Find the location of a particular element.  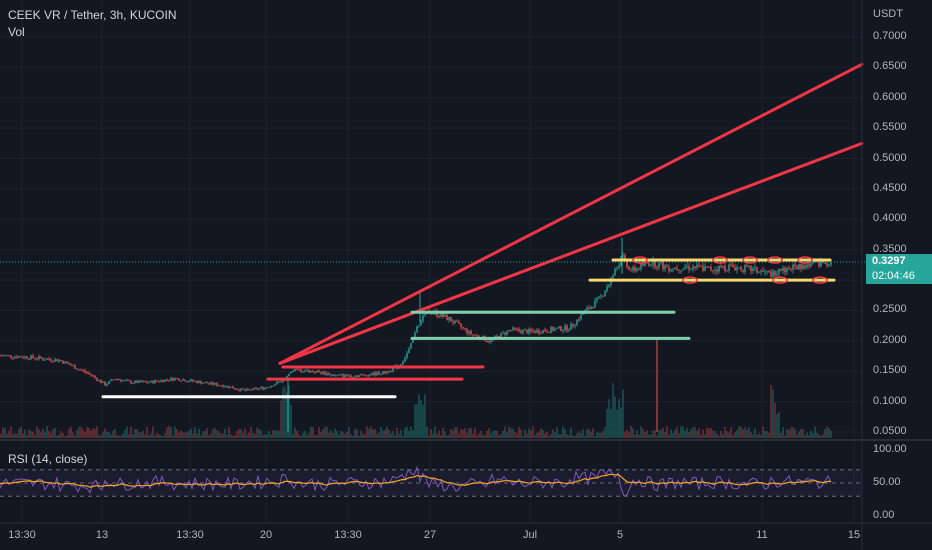

symbol-title: CEEK VR / Tether, 3h, KUCOIN is located at coordinates (92, 15).